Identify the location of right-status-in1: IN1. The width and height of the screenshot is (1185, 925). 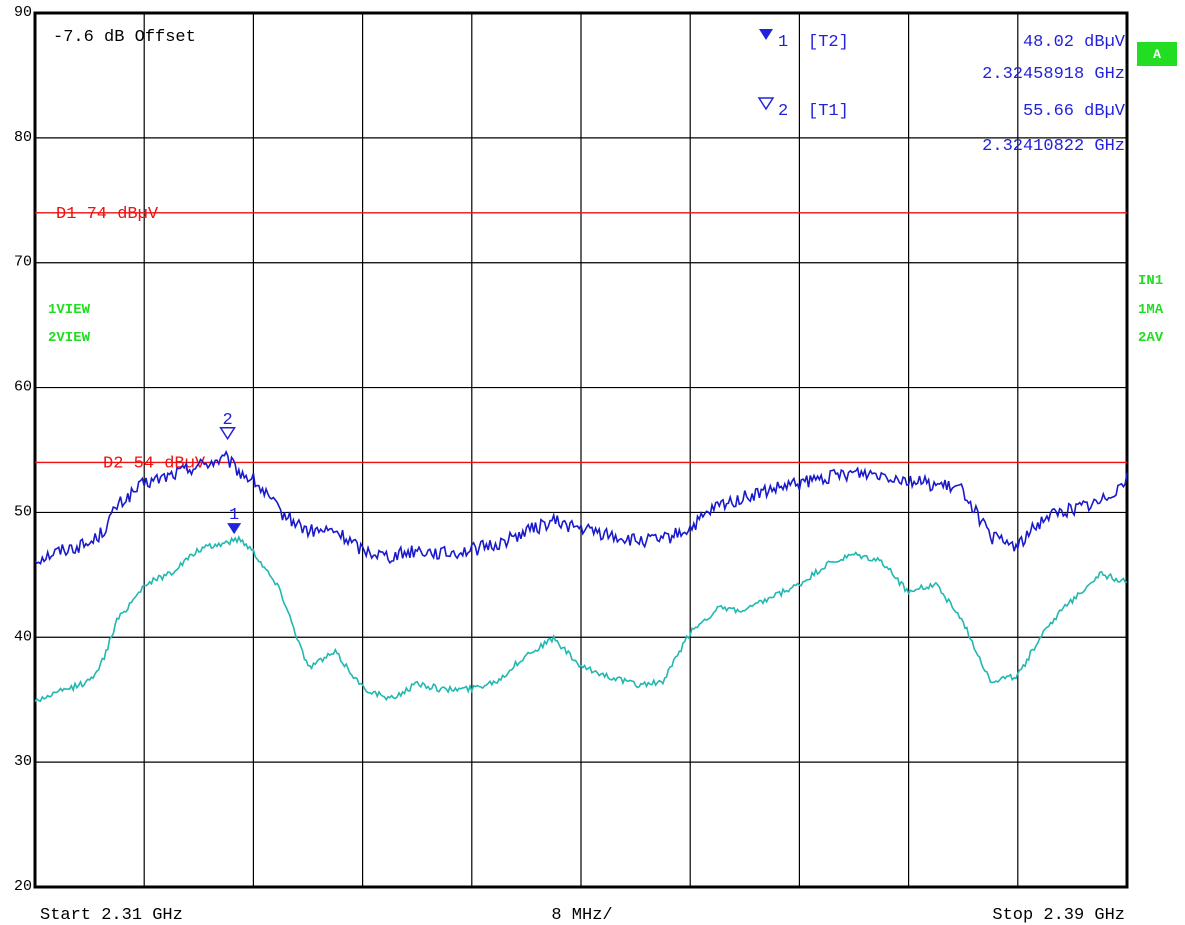
(1150, 281).